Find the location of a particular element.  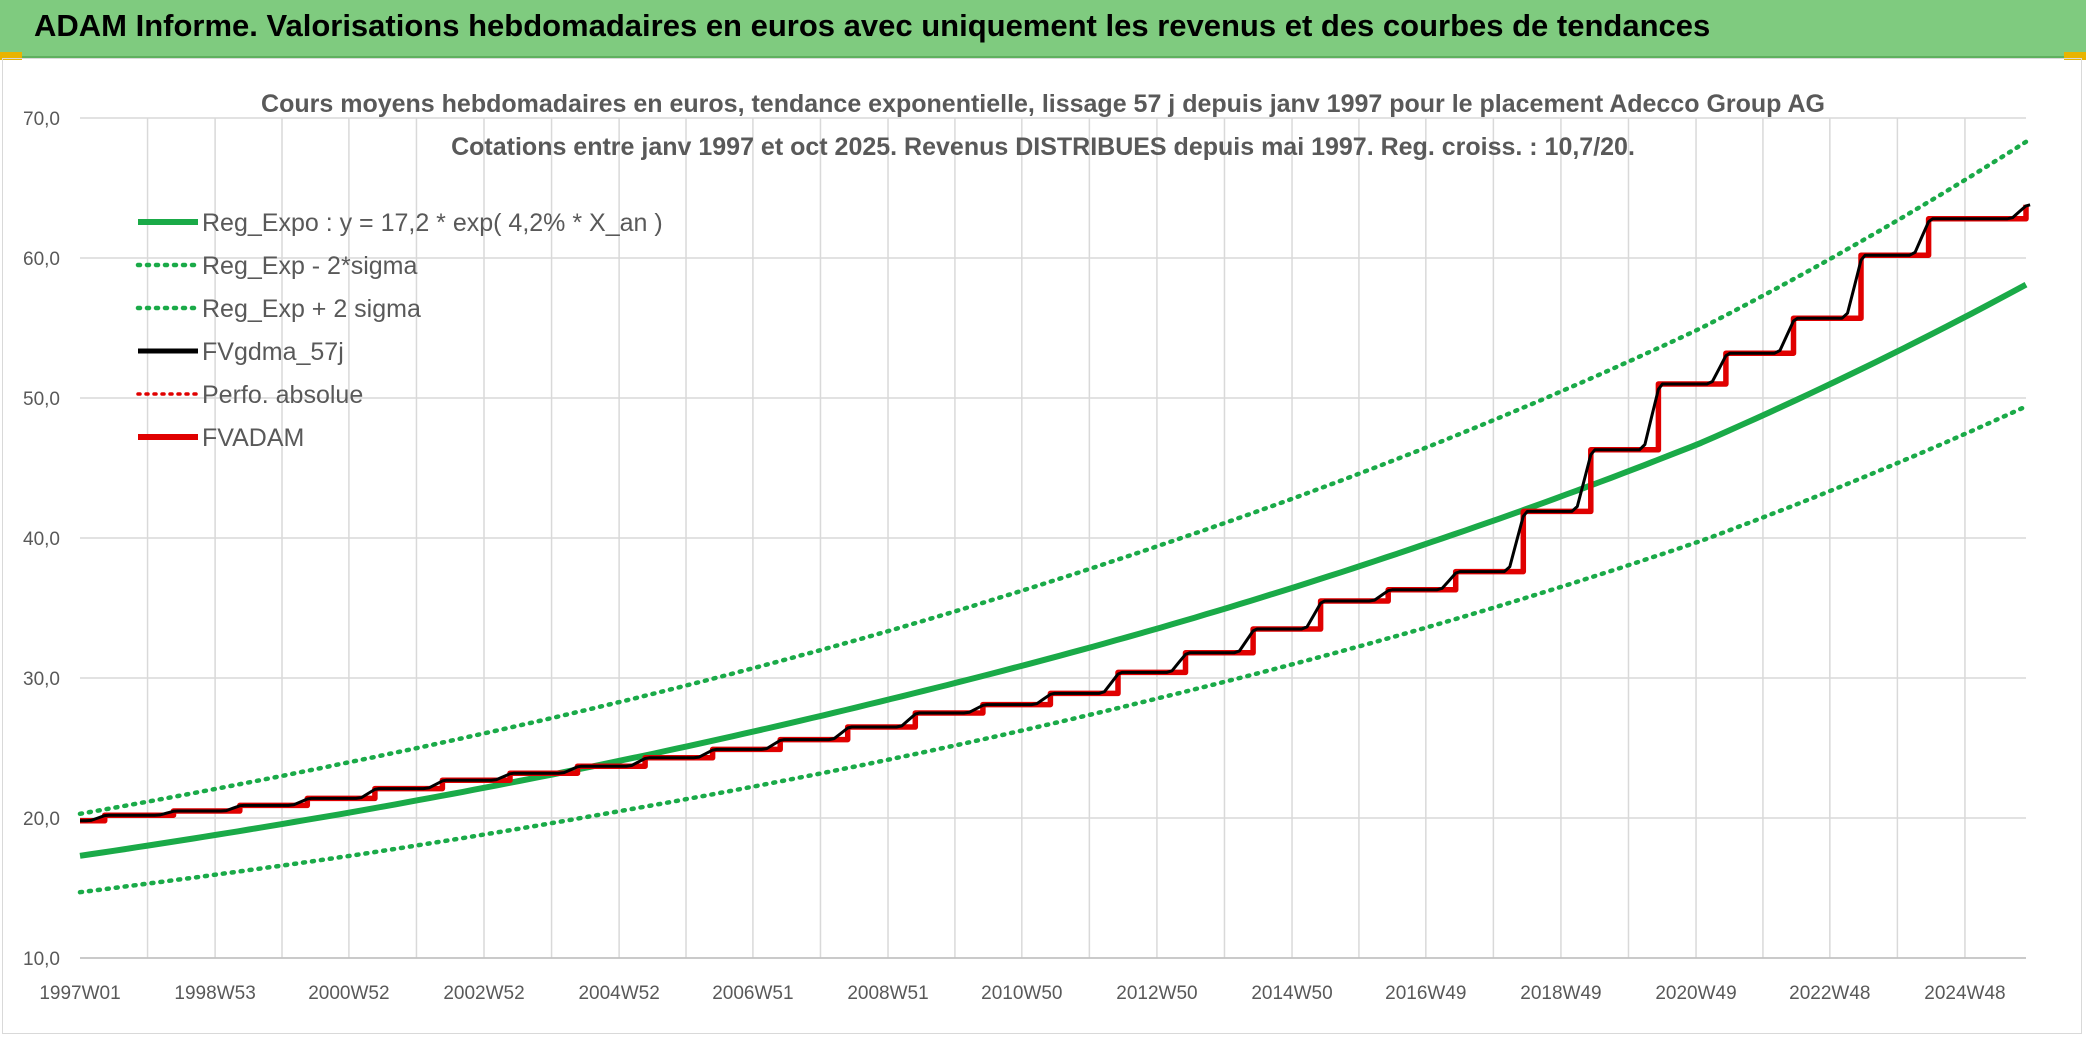

x-tick-label: 2014W50 is located at coordinates (1291, 993).